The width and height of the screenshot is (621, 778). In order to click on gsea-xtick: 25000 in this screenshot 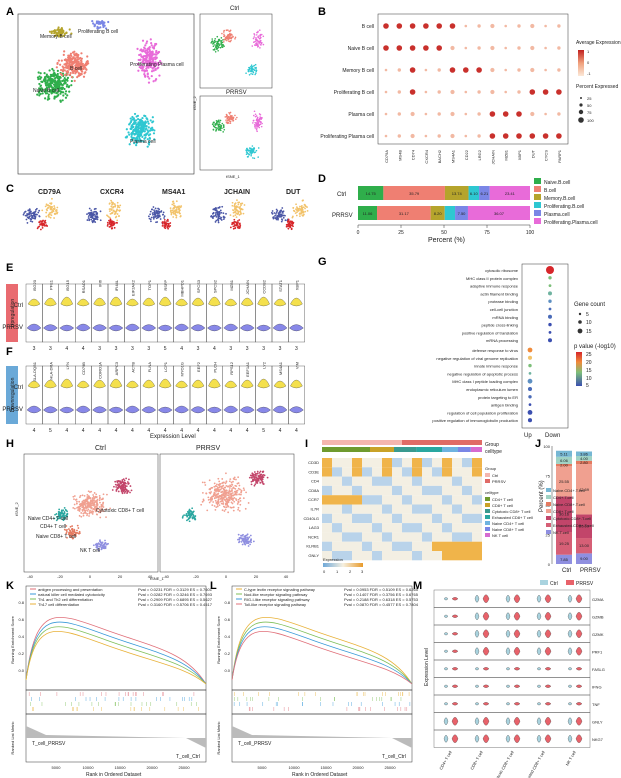, I will do `click(184, 767)`.